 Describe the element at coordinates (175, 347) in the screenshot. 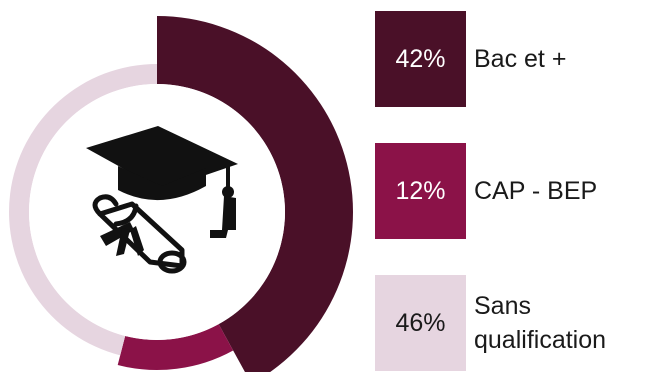

I see `donut-slice-cap` at that location.